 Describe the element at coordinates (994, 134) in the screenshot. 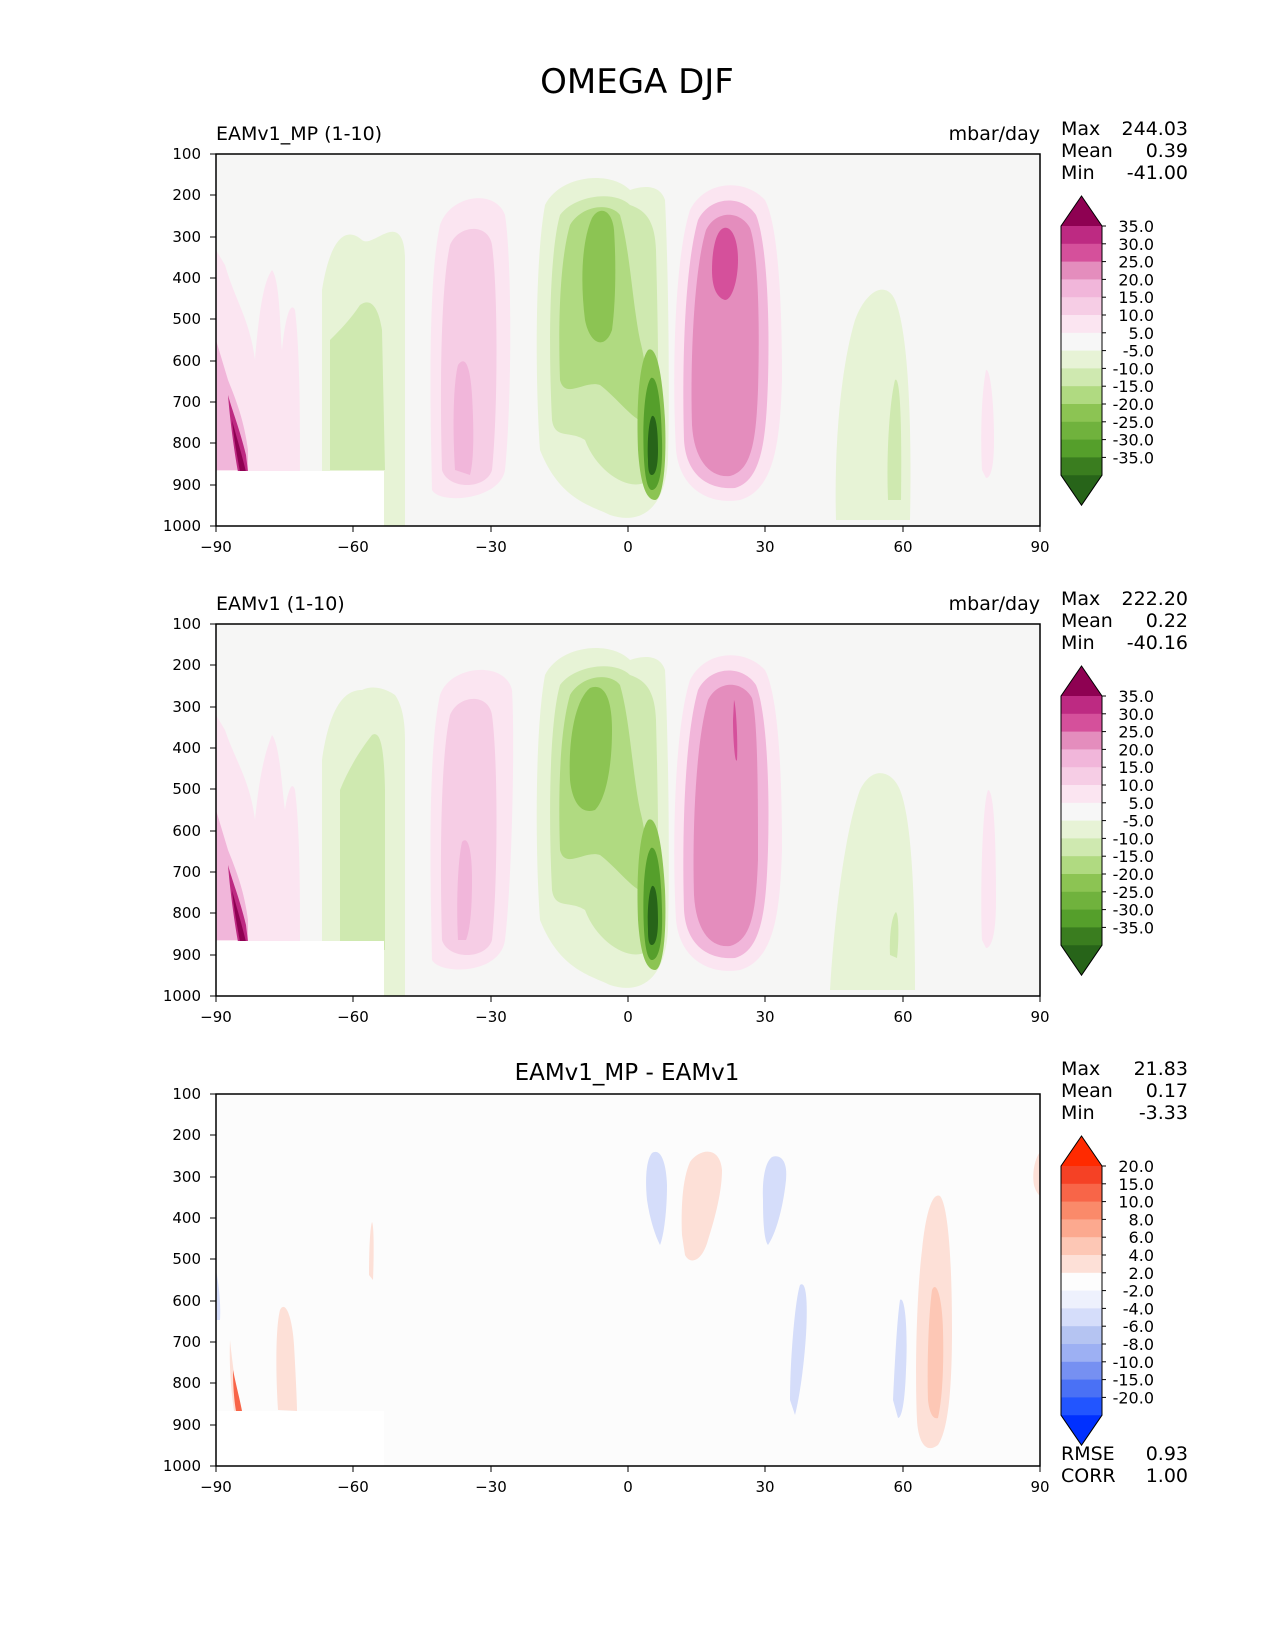

I see `panel-1-units: mbar/day` at that location.